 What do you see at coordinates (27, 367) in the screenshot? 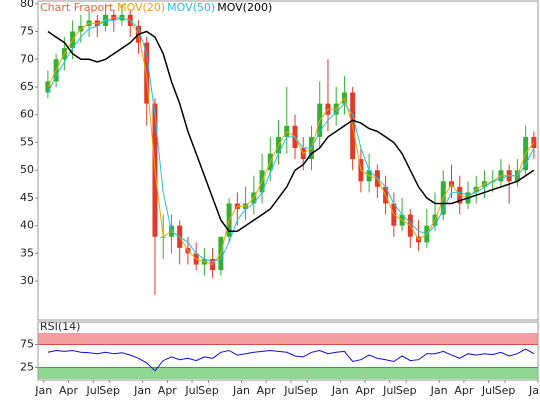
I see `y-tick-label: 25` at bounding box center [27, 367].